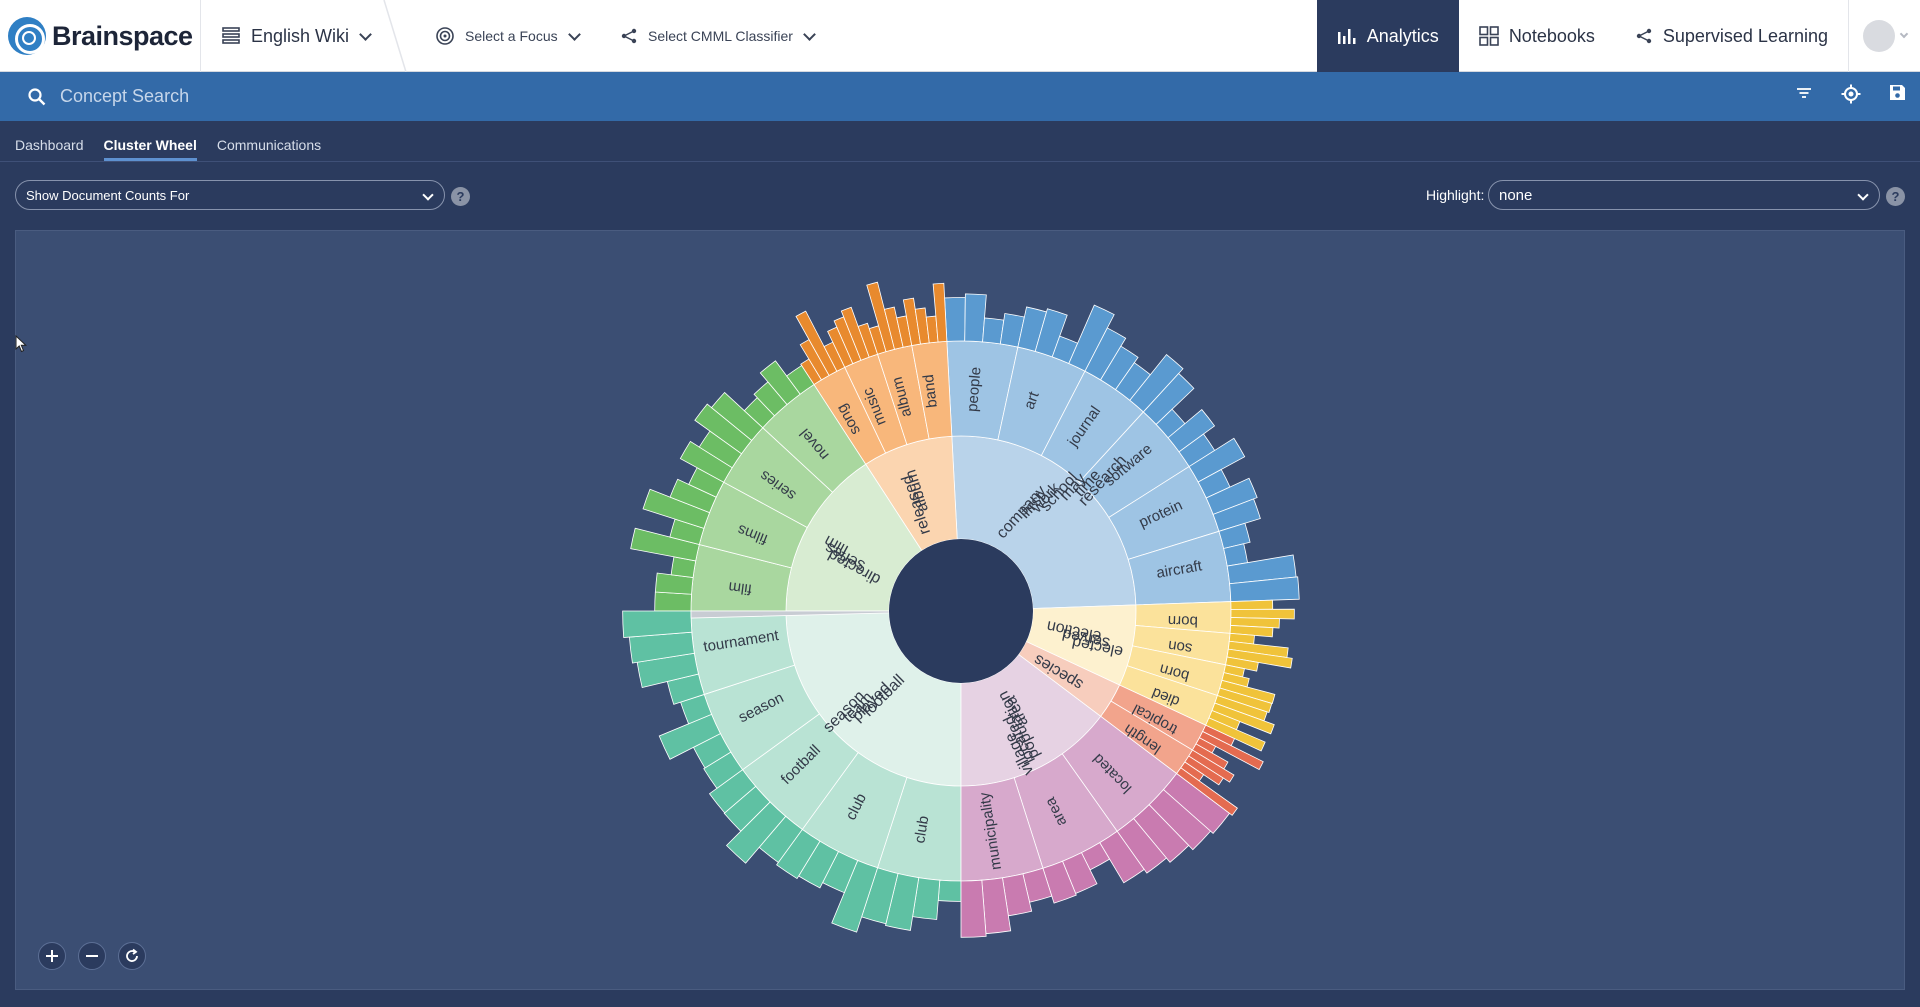 This screenshot has height=1007, width=1920. I want to click on document-counts-label: Show Document Counts For, so click(108, 195).